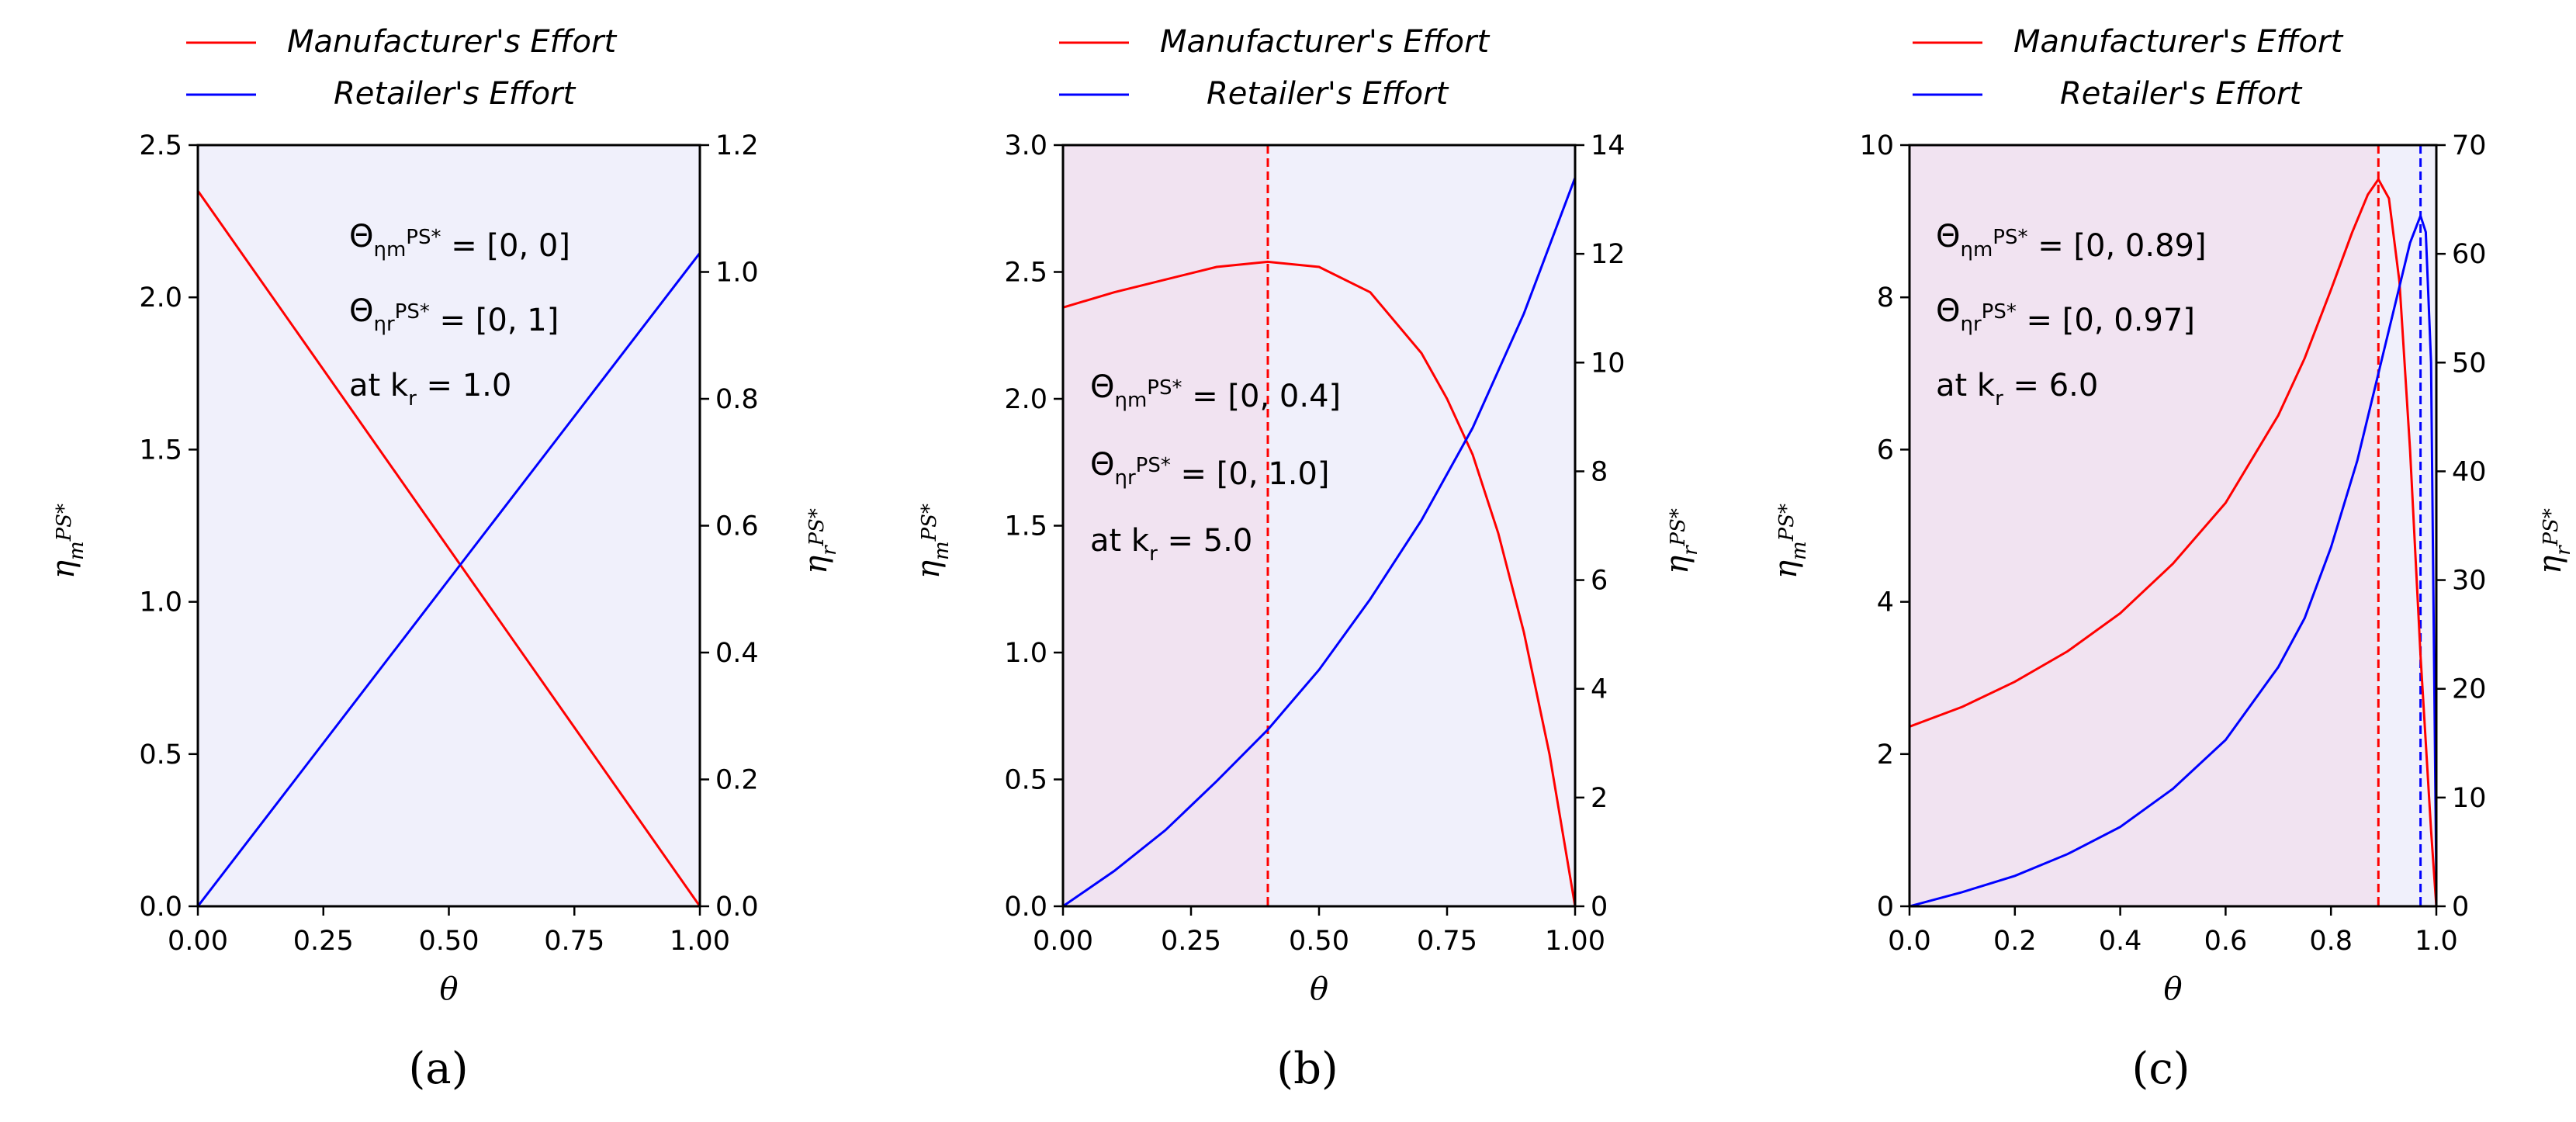 The width and height of the screenshot is (2576, 1122). I want to click on plot-background, so click(449, 525).